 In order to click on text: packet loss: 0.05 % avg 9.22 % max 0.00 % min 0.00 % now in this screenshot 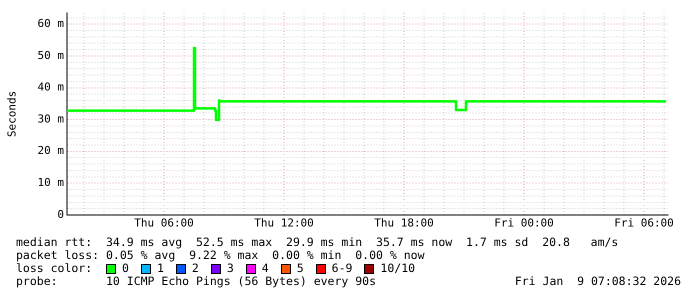, I will do `click(220, 255)`.